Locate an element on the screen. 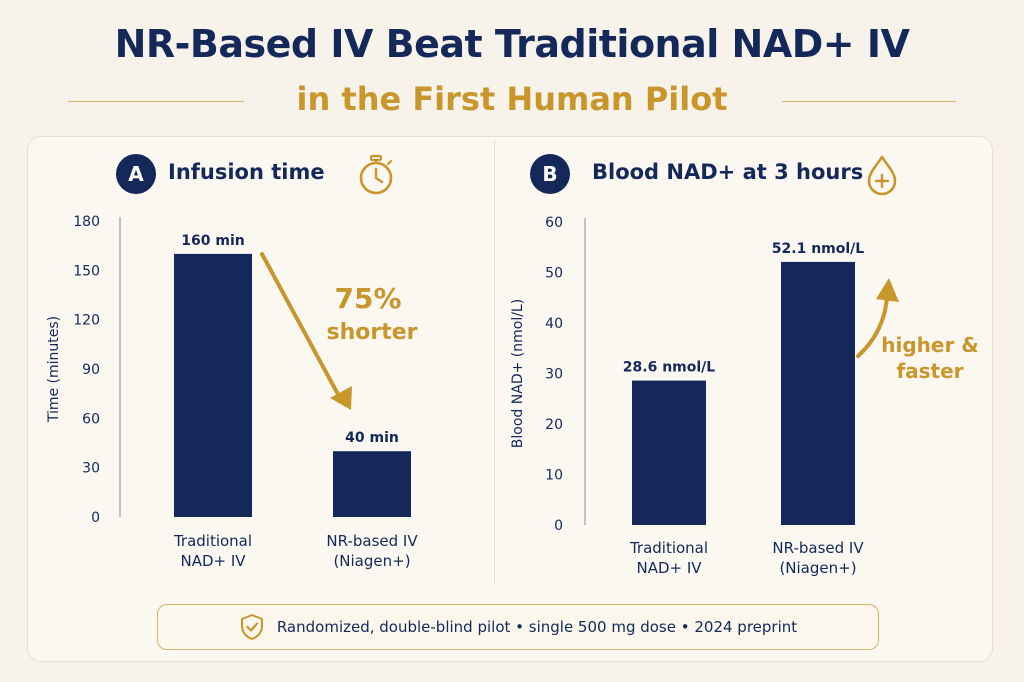 The height and width of the screenshot is (682, 1024). panel-a-badge: A is located at coordinates (136, 174).